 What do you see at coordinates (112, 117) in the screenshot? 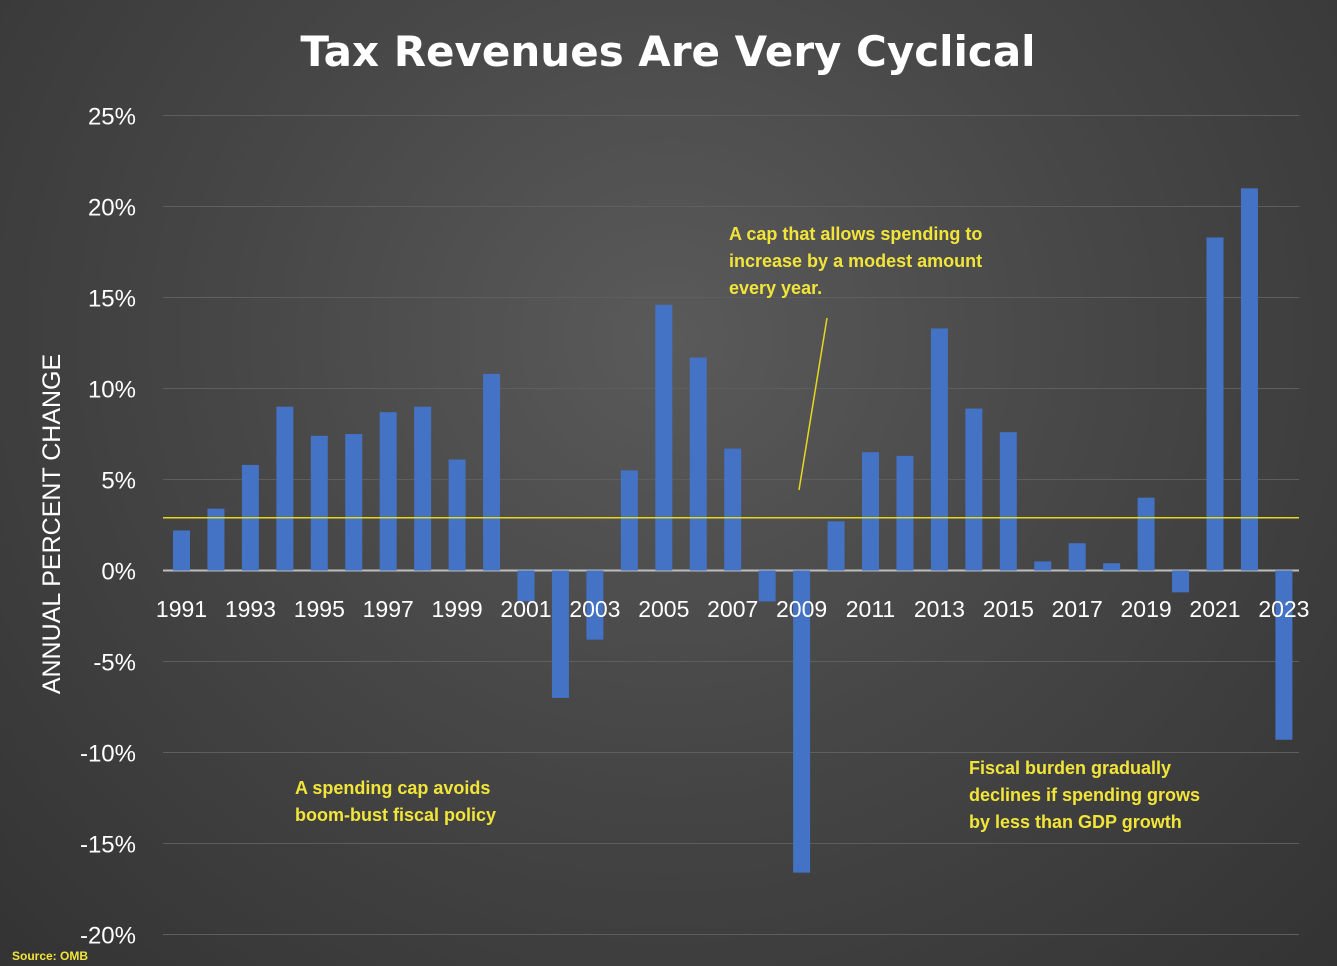
I see `y-tick-label: 25%` at bounding box center [112, 117].